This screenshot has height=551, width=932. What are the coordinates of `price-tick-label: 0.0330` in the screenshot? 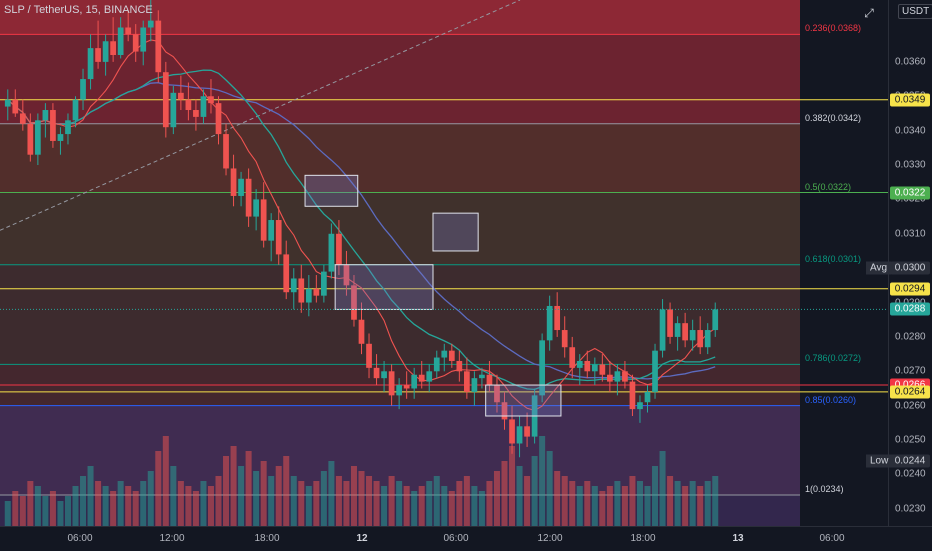 It's located at (910, 165).